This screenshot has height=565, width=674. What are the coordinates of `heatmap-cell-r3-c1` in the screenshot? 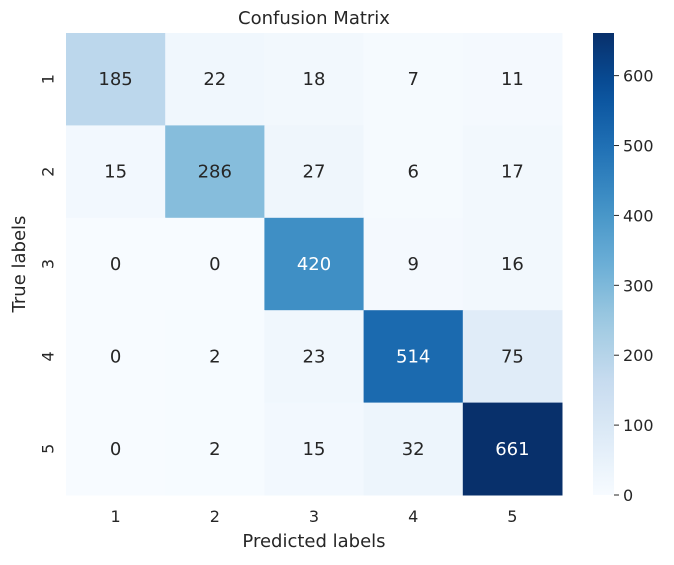 It's located at (116, 264).